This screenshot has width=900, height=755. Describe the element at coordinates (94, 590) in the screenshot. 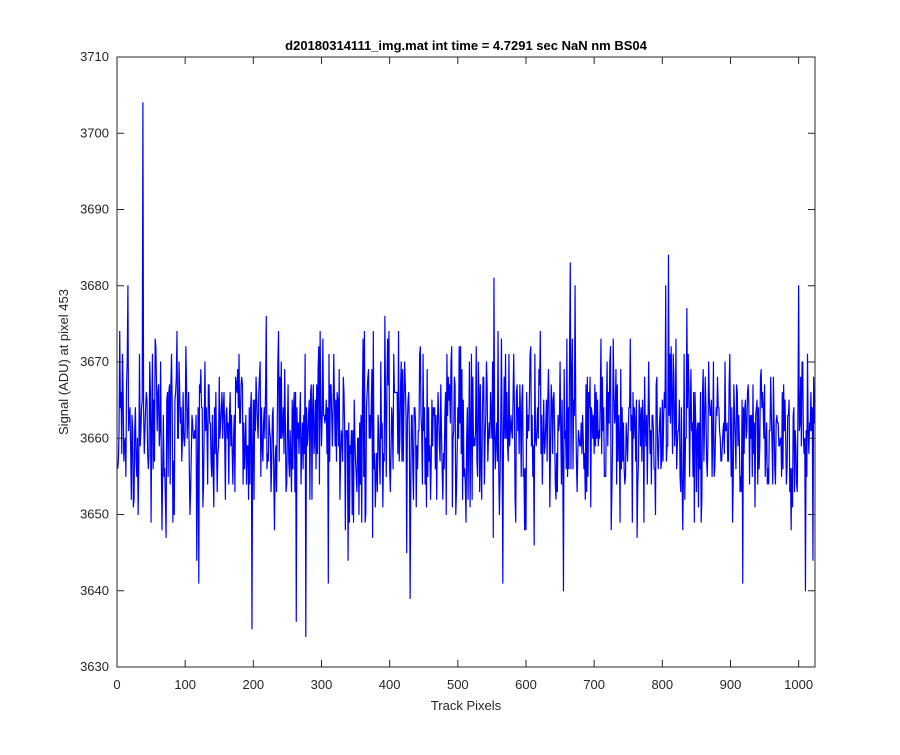

I see `y-tick-label: 3640` at that location.